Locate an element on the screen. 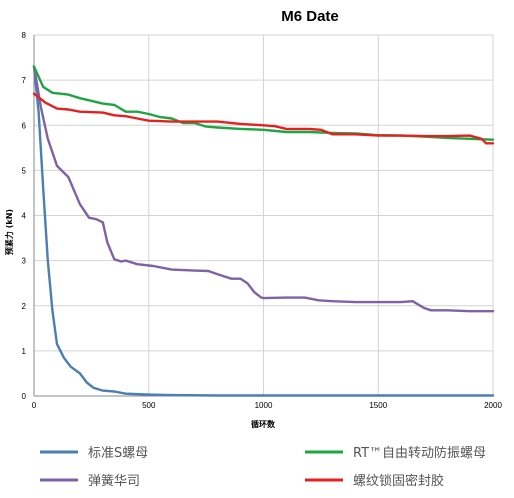 The width and height of the screenshot is (514, 498). y-tick-label: 1 is located at coordinates (24, 351).